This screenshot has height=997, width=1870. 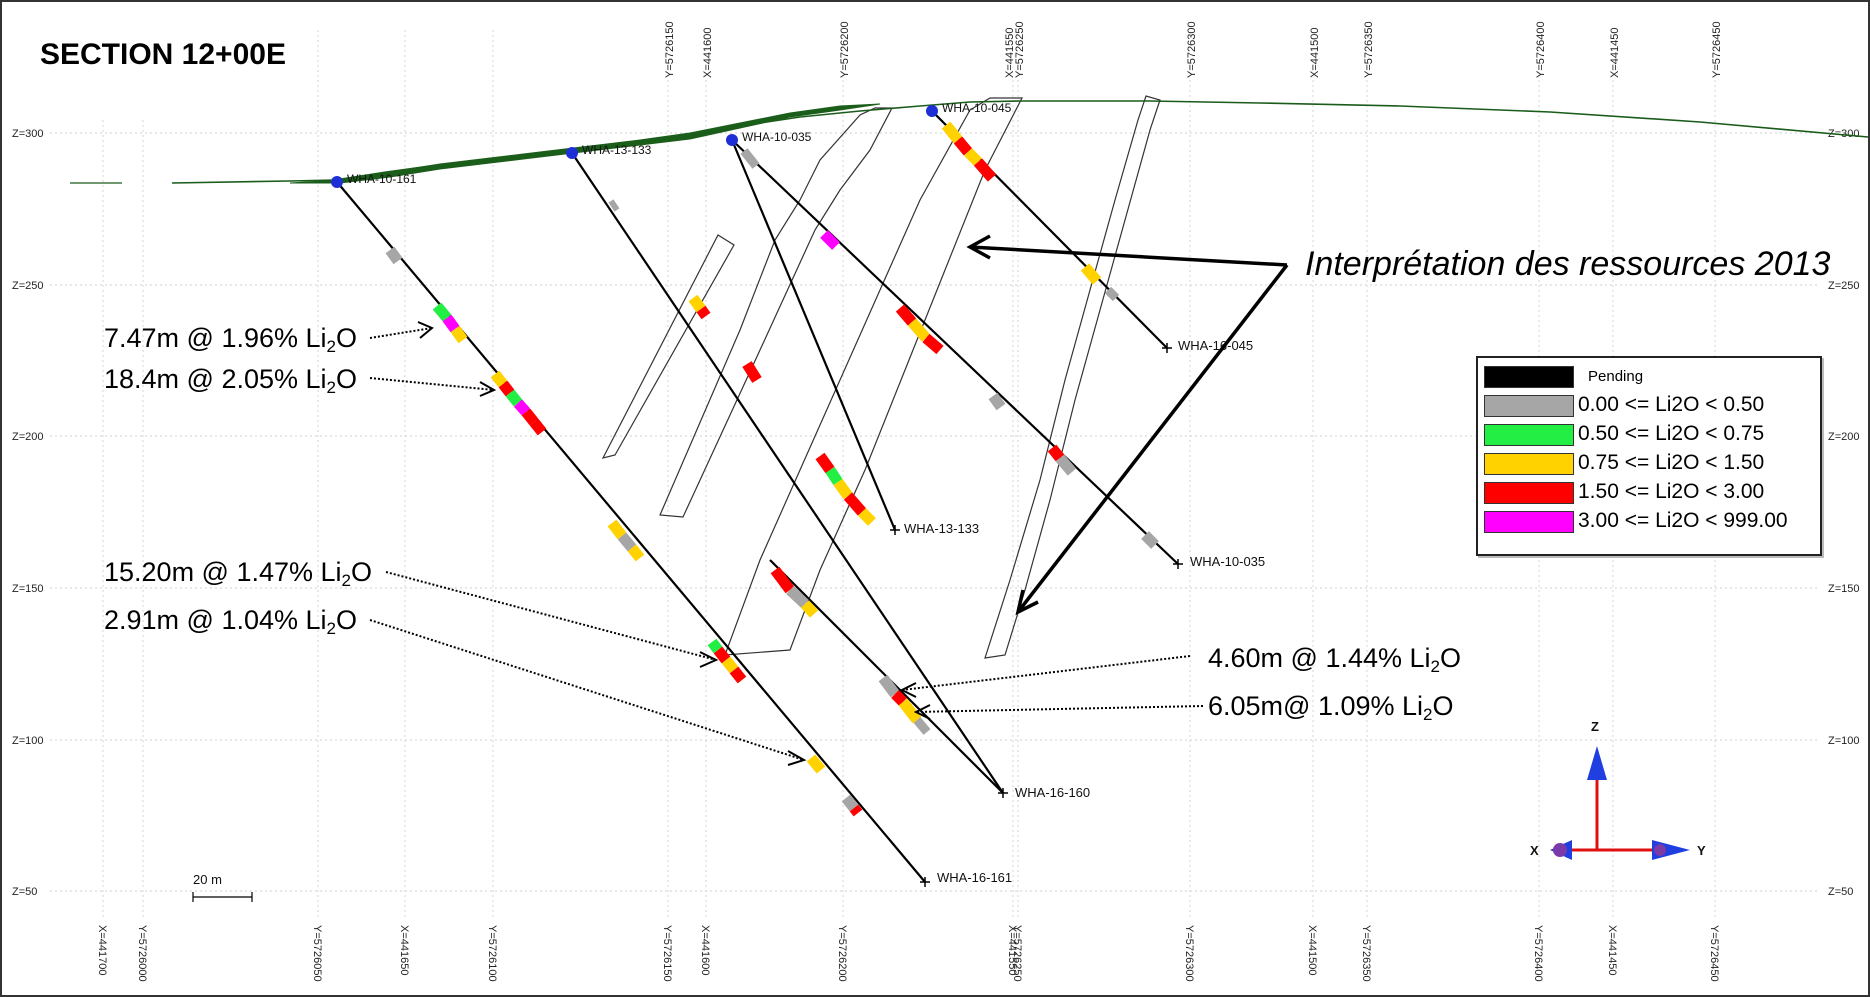 What do you see at coordinates (705, 950) in the screenshot?
I see `bottom-coord-label: X=441600` at bounding box center [705, 950].